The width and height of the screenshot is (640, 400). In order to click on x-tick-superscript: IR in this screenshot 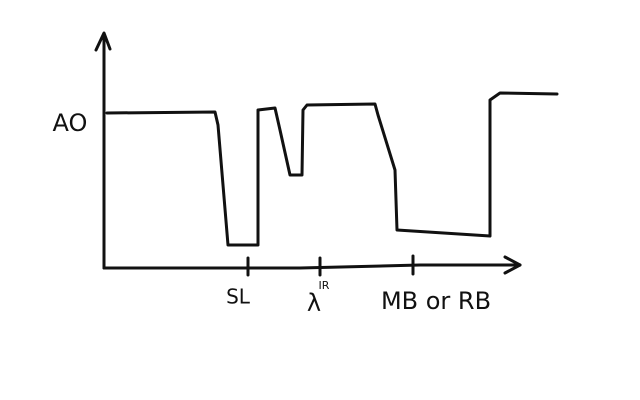, I will do `click(324, 285)`.